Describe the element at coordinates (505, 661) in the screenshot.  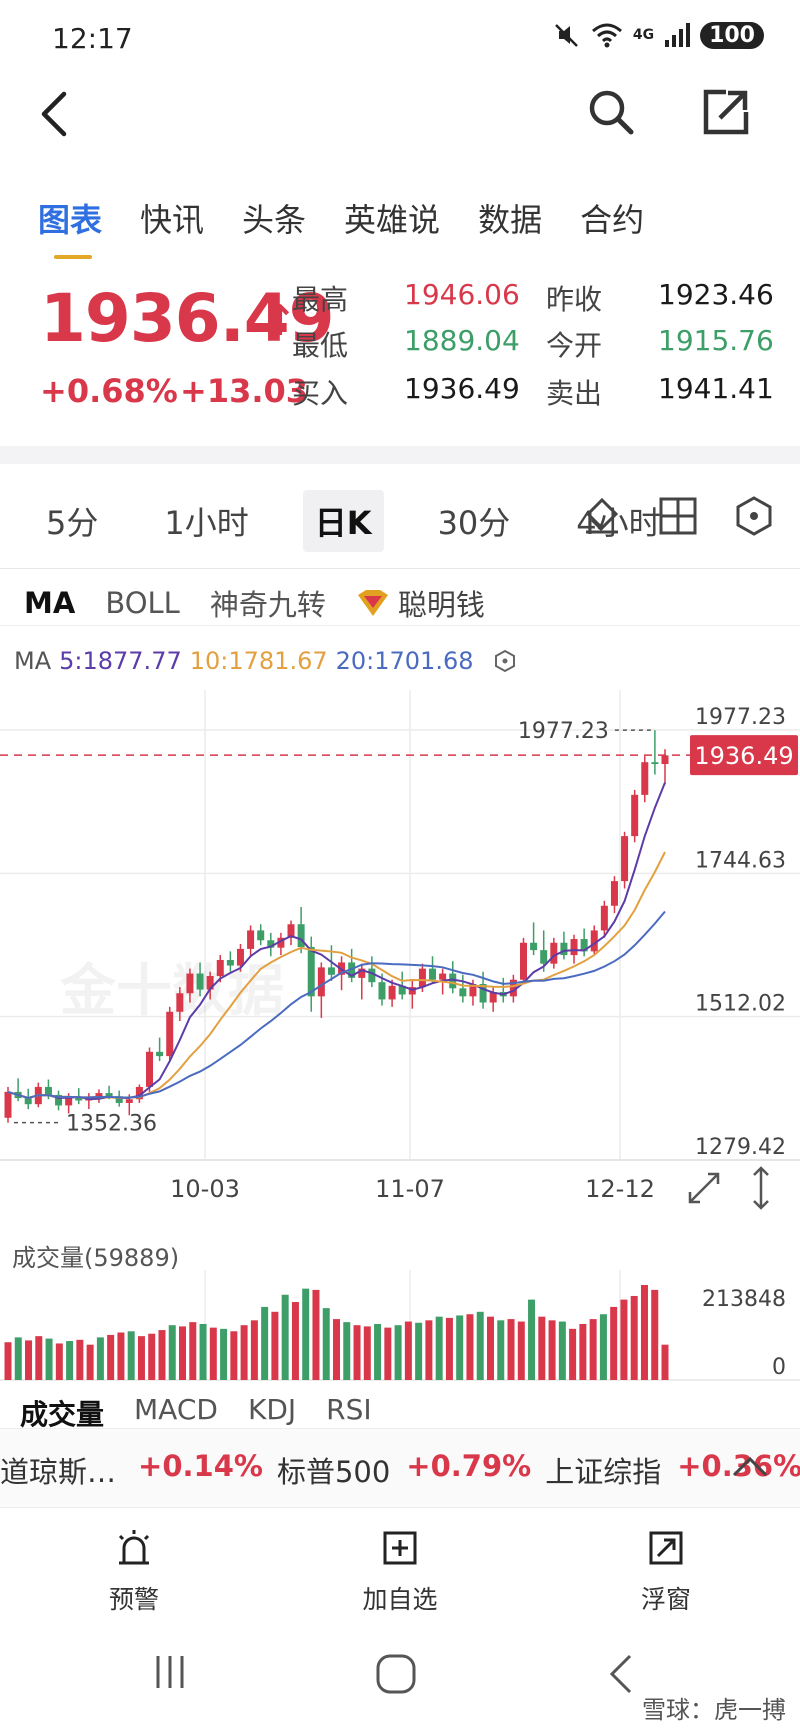
I see `ma-settings-icon` at that location.